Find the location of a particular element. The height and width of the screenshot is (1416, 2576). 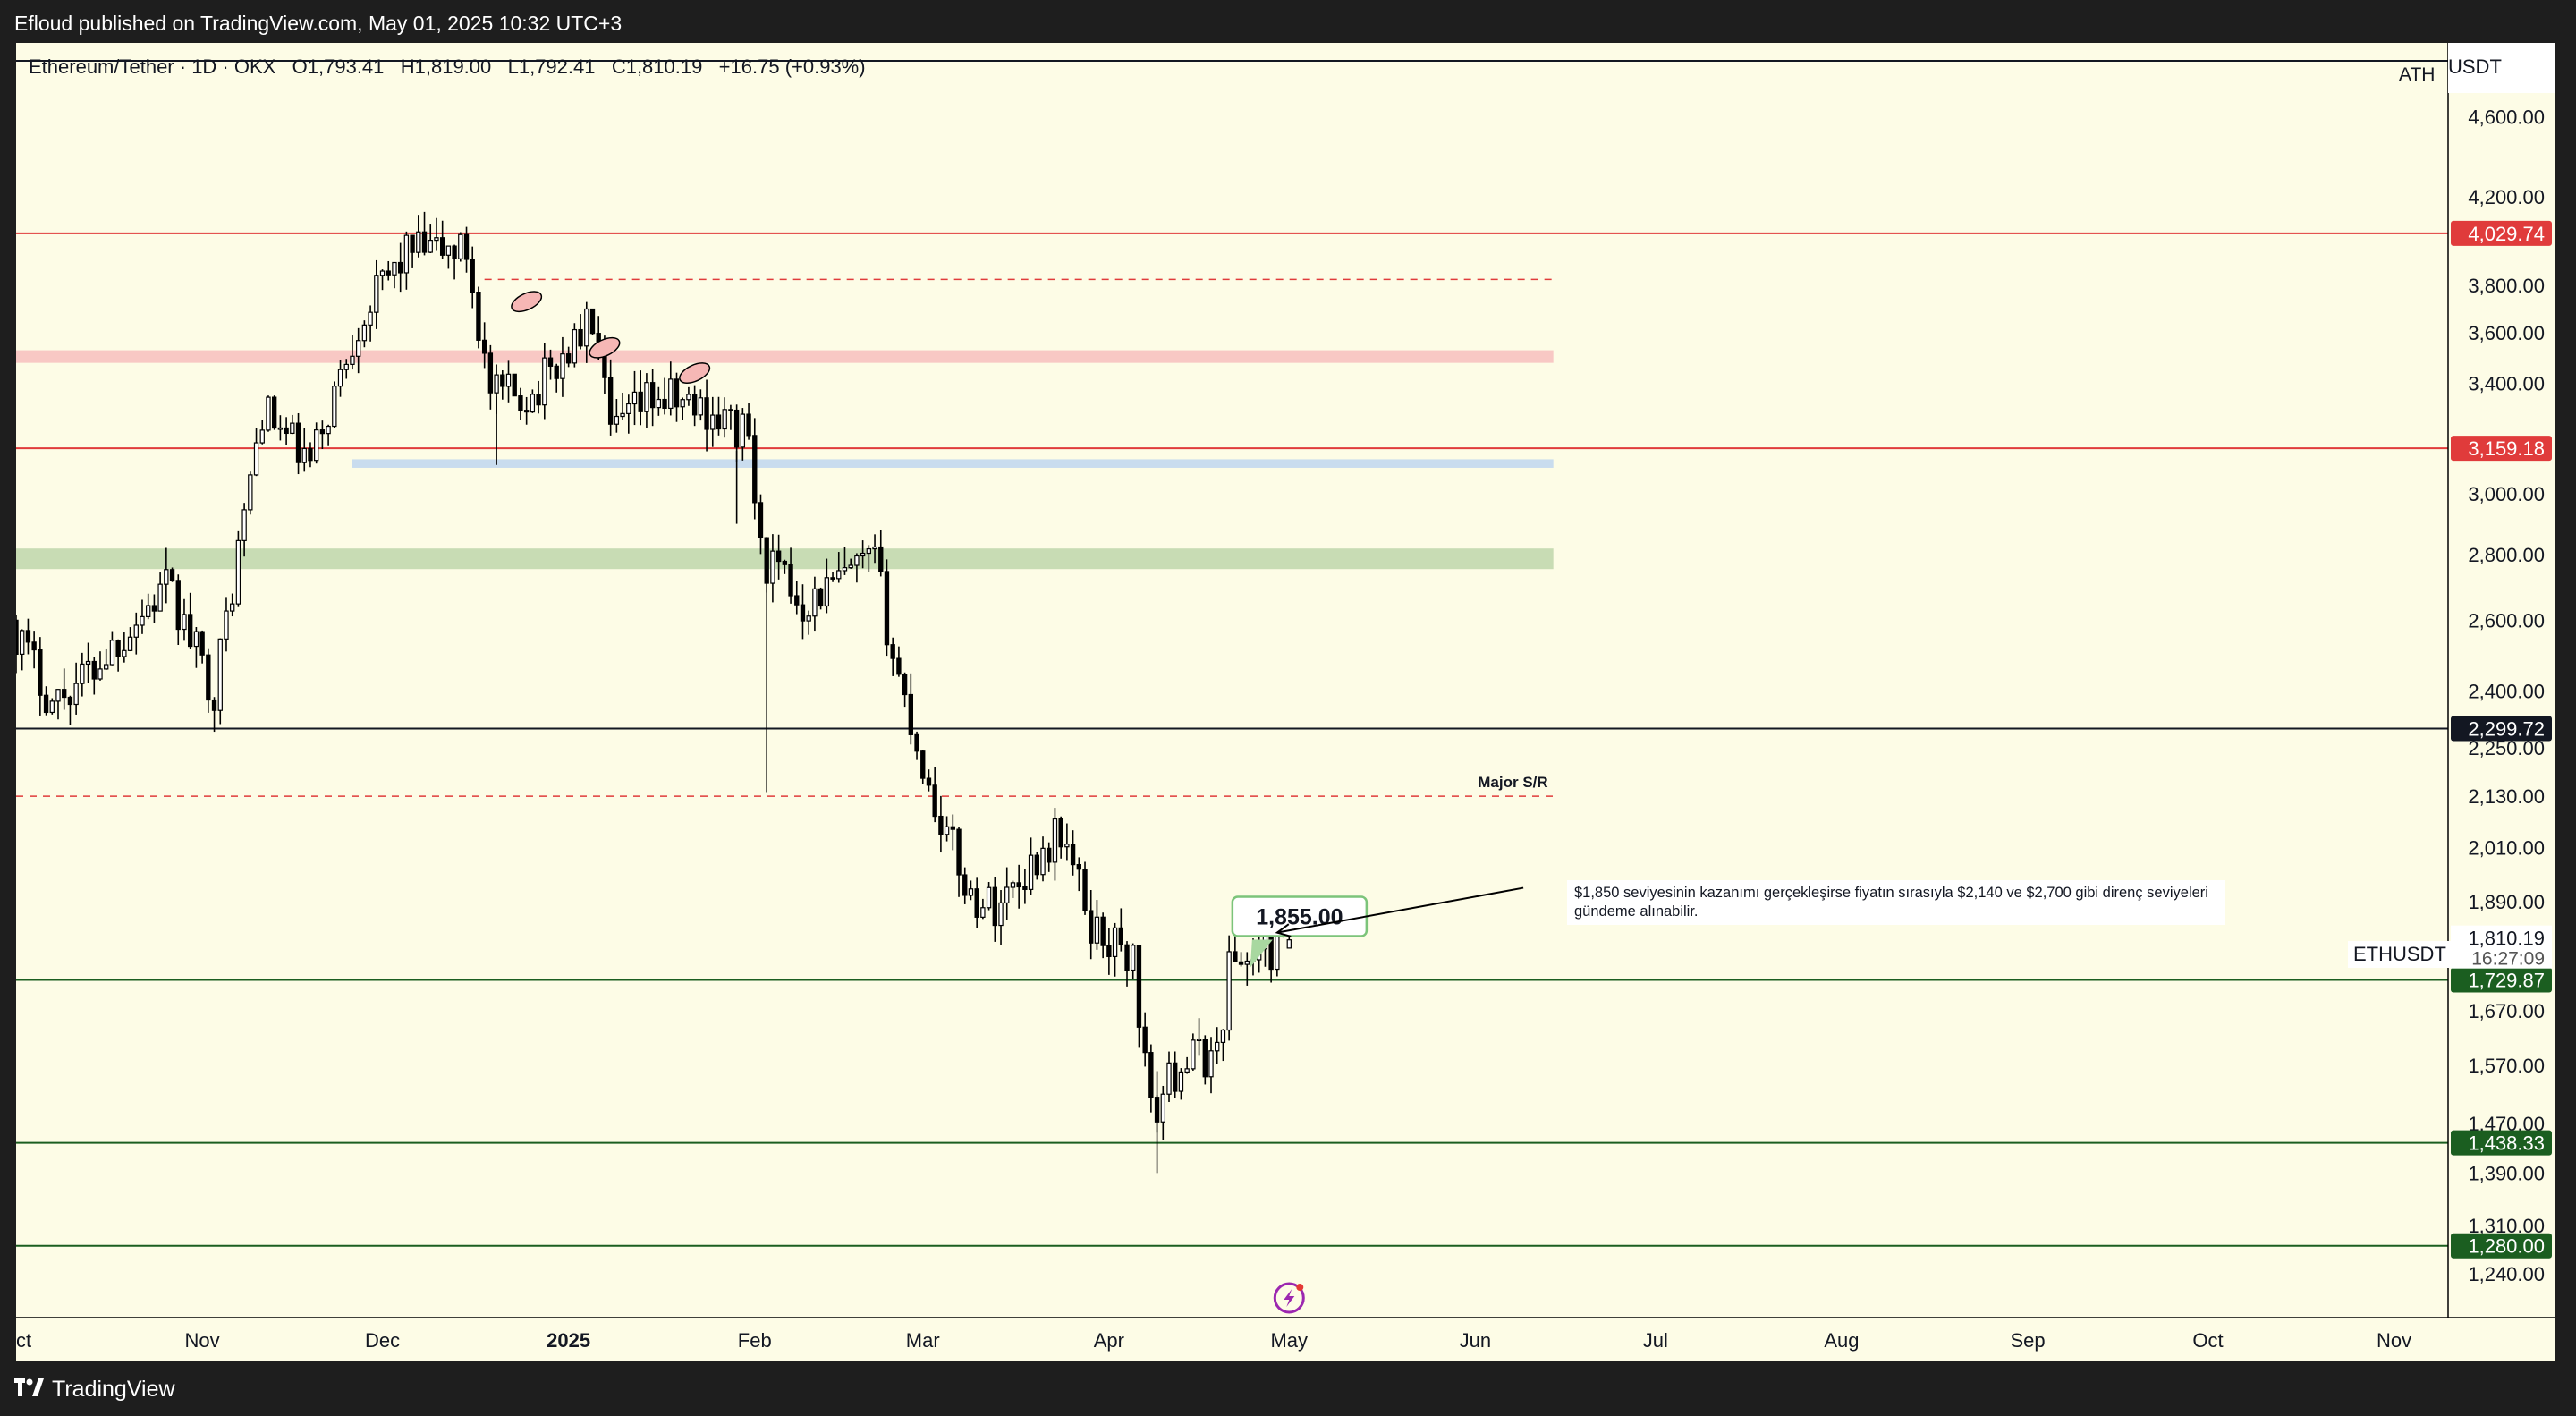

current-price-label: 1,810.19 is located at coordinates (2506, 939).